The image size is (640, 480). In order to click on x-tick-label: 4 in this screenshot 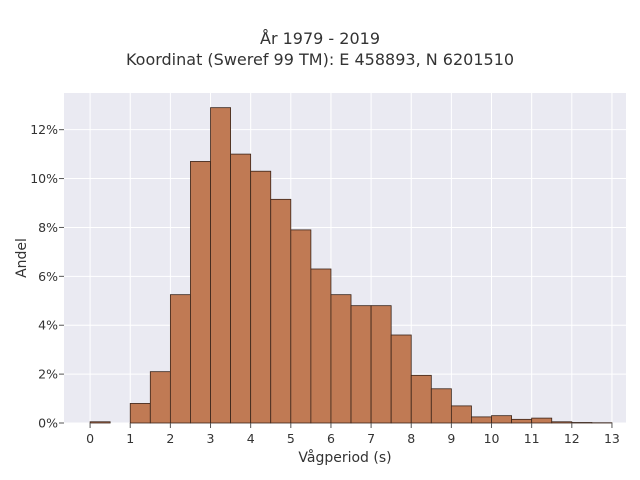, I will do `click(251, 438)`.